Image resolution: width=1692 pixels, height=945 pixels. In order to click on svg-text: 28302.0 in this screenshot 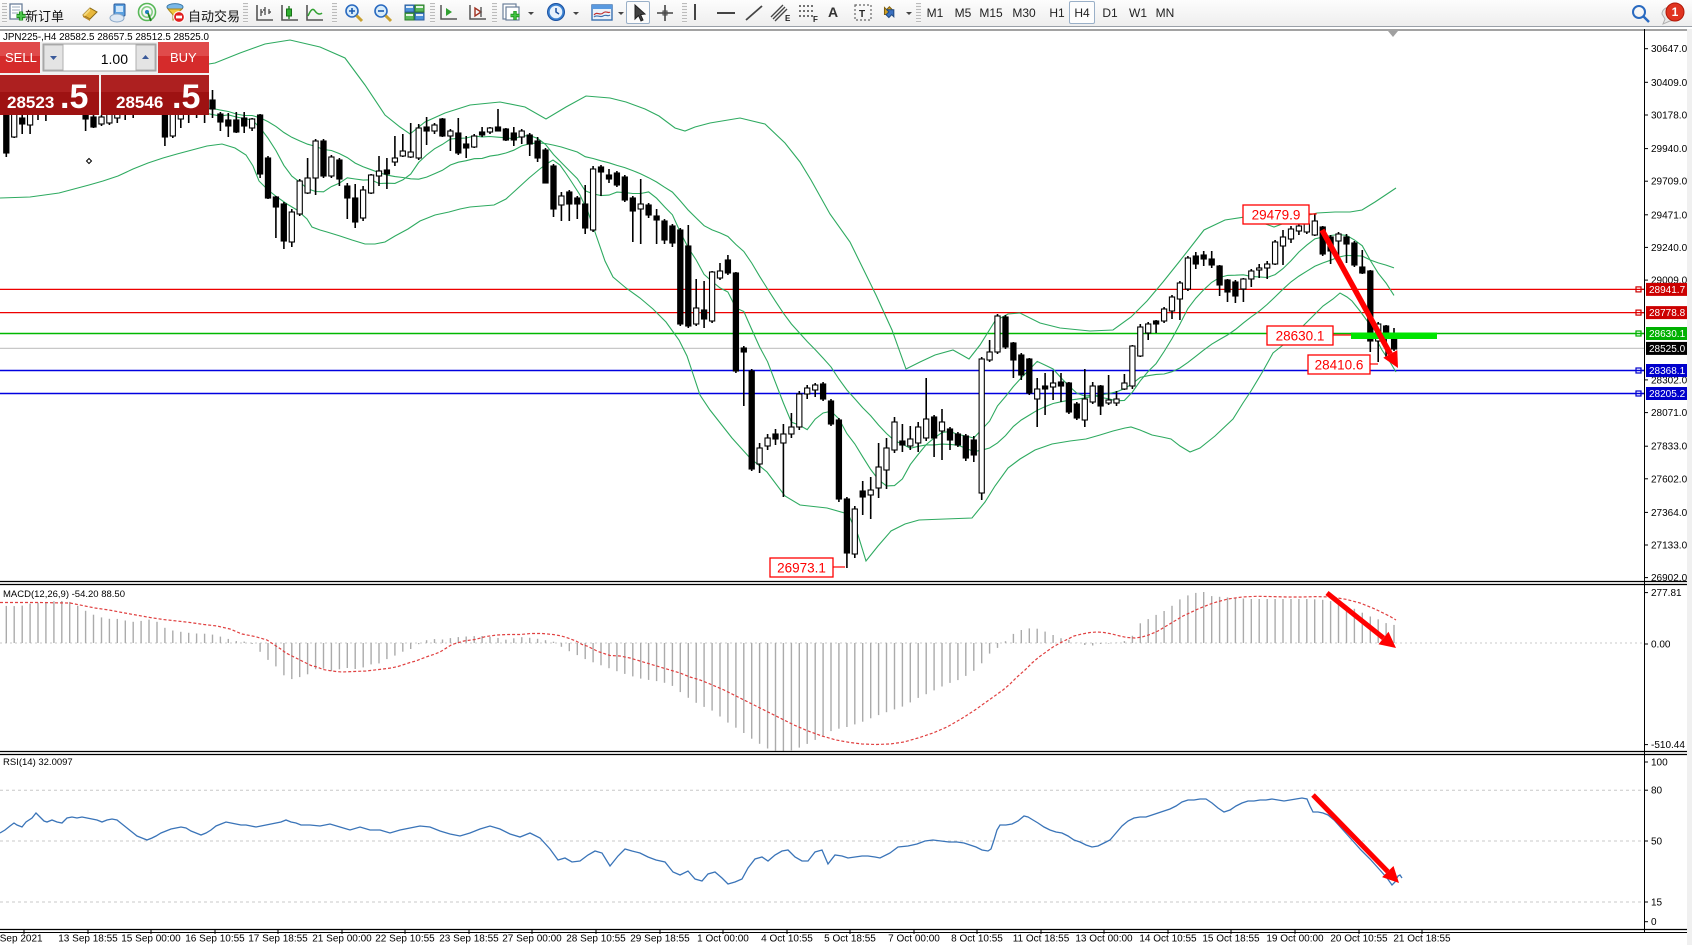, I will do `click(1669, 380)`.